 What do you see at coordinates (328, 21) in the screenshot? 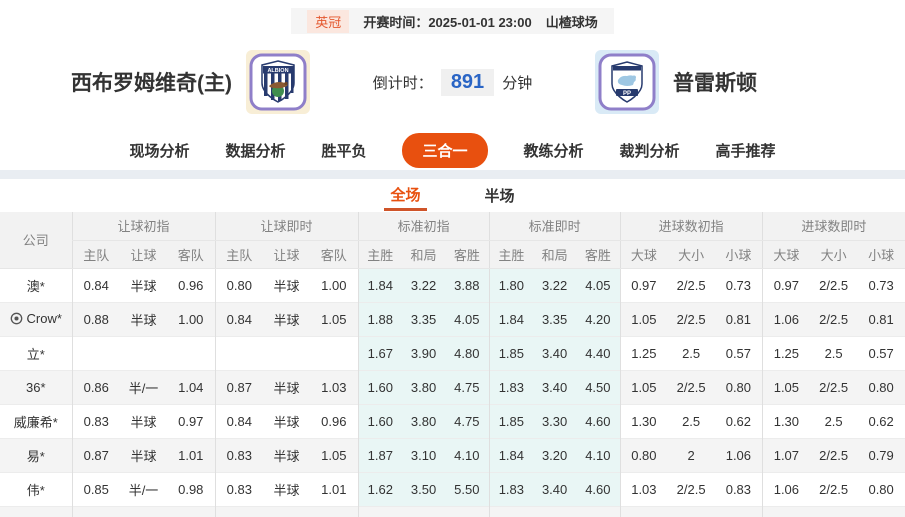
I see `league-badge: 英冠` at bounding box center [328, 21].